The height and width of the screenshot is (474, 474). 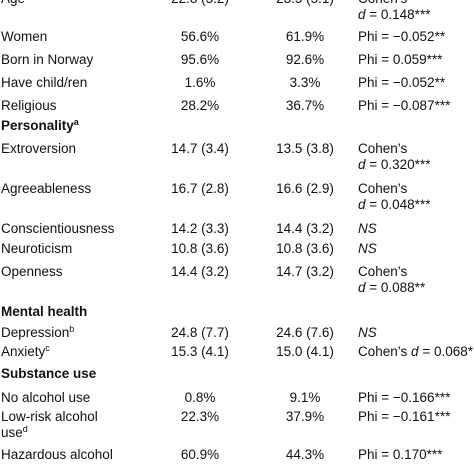 What do you see at coordinates (200, 105) in the screenshot?
I see `group-a-value: 28.2%` at bounding box center [200, 105].